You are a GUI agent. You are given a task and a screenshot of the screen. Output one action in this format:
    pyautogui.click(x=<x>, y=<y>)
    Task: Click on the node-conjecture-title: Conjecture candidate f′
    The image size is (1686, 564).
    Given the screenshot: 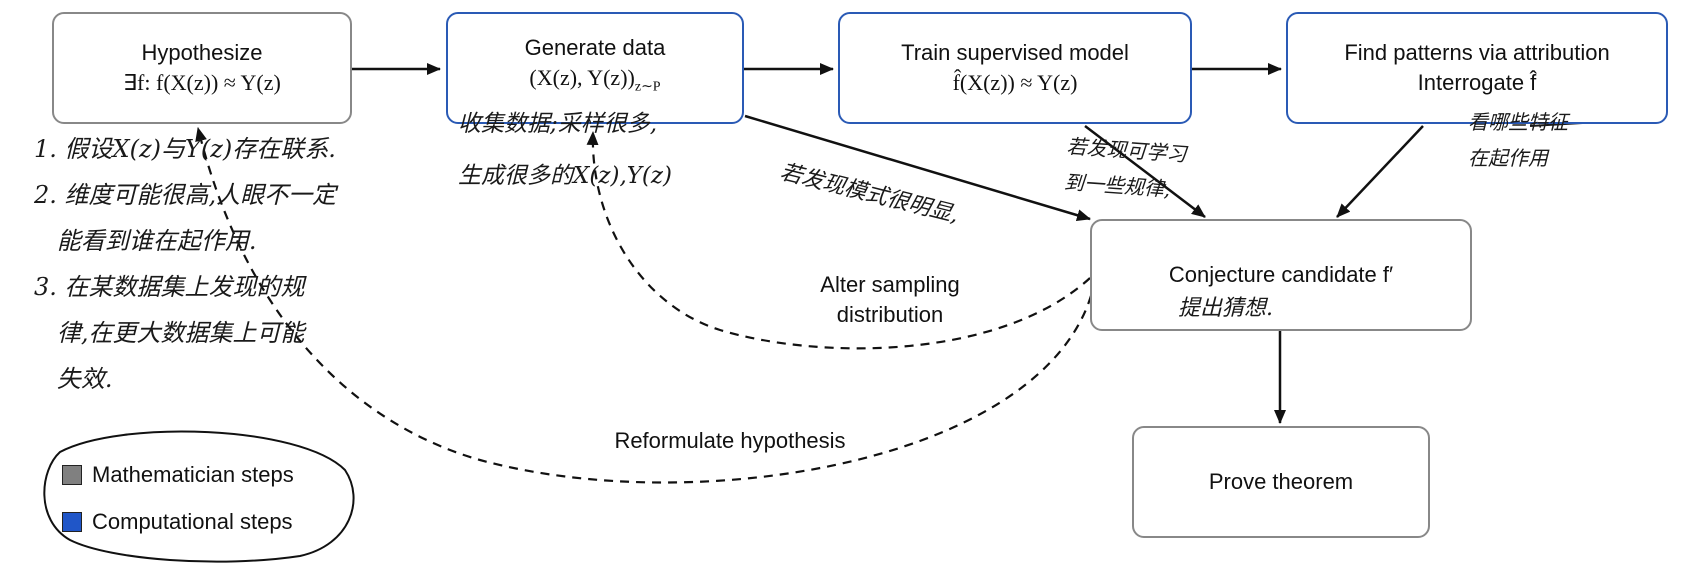 What is the action you would take?
    pyautogui.click(x=1281, y=274)
    